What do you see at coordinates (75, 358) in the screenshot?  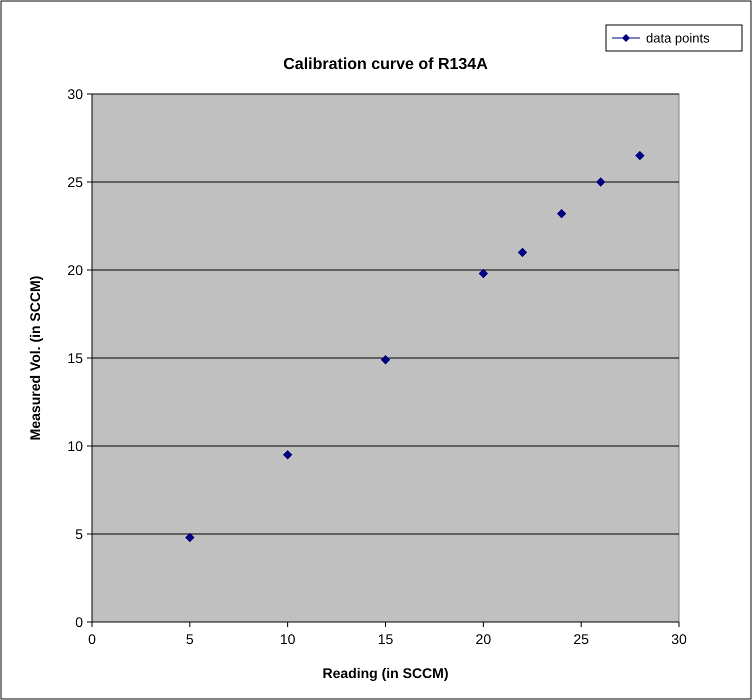 I see `y-tick-label: 15` at bounding box center [75, 358].